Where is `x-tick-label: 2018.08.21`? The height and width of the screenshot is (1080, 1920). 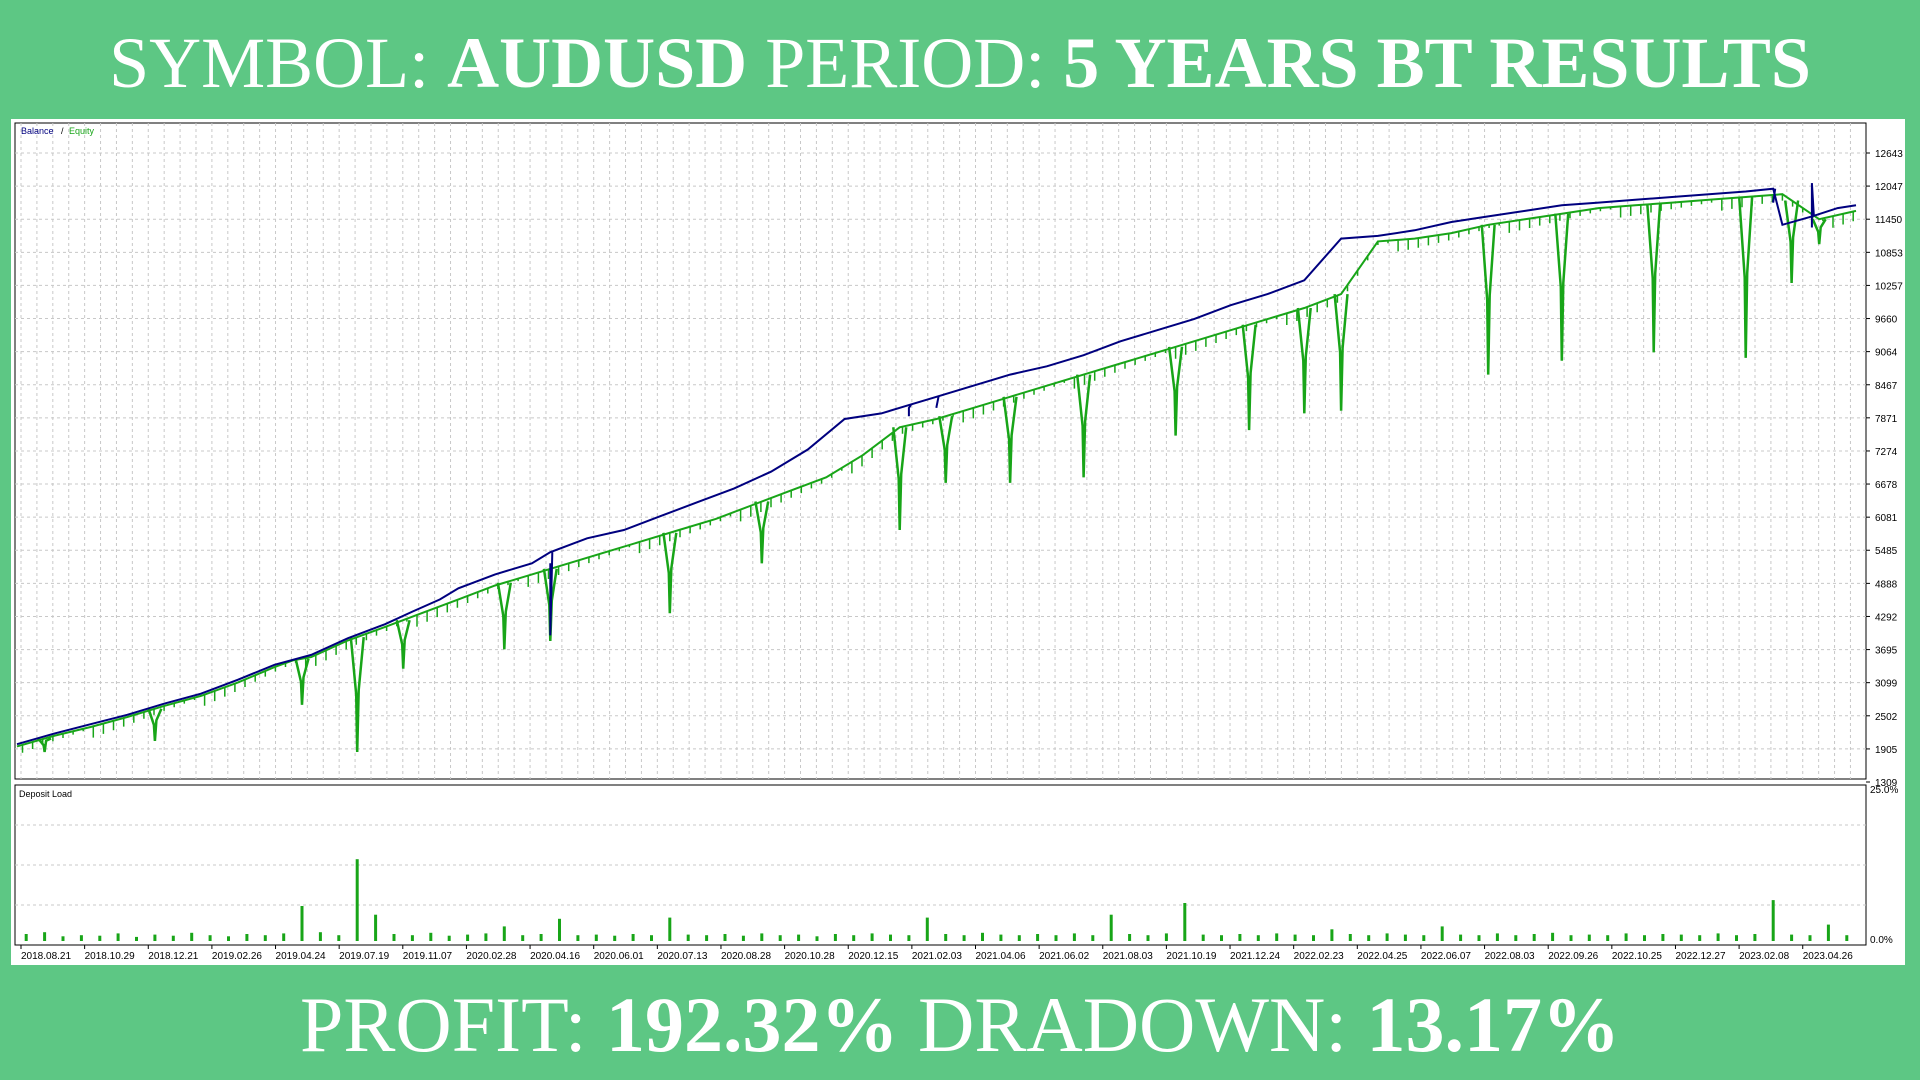
x-tick-label: 2018.08.21 is located at coordinates (46, 956).